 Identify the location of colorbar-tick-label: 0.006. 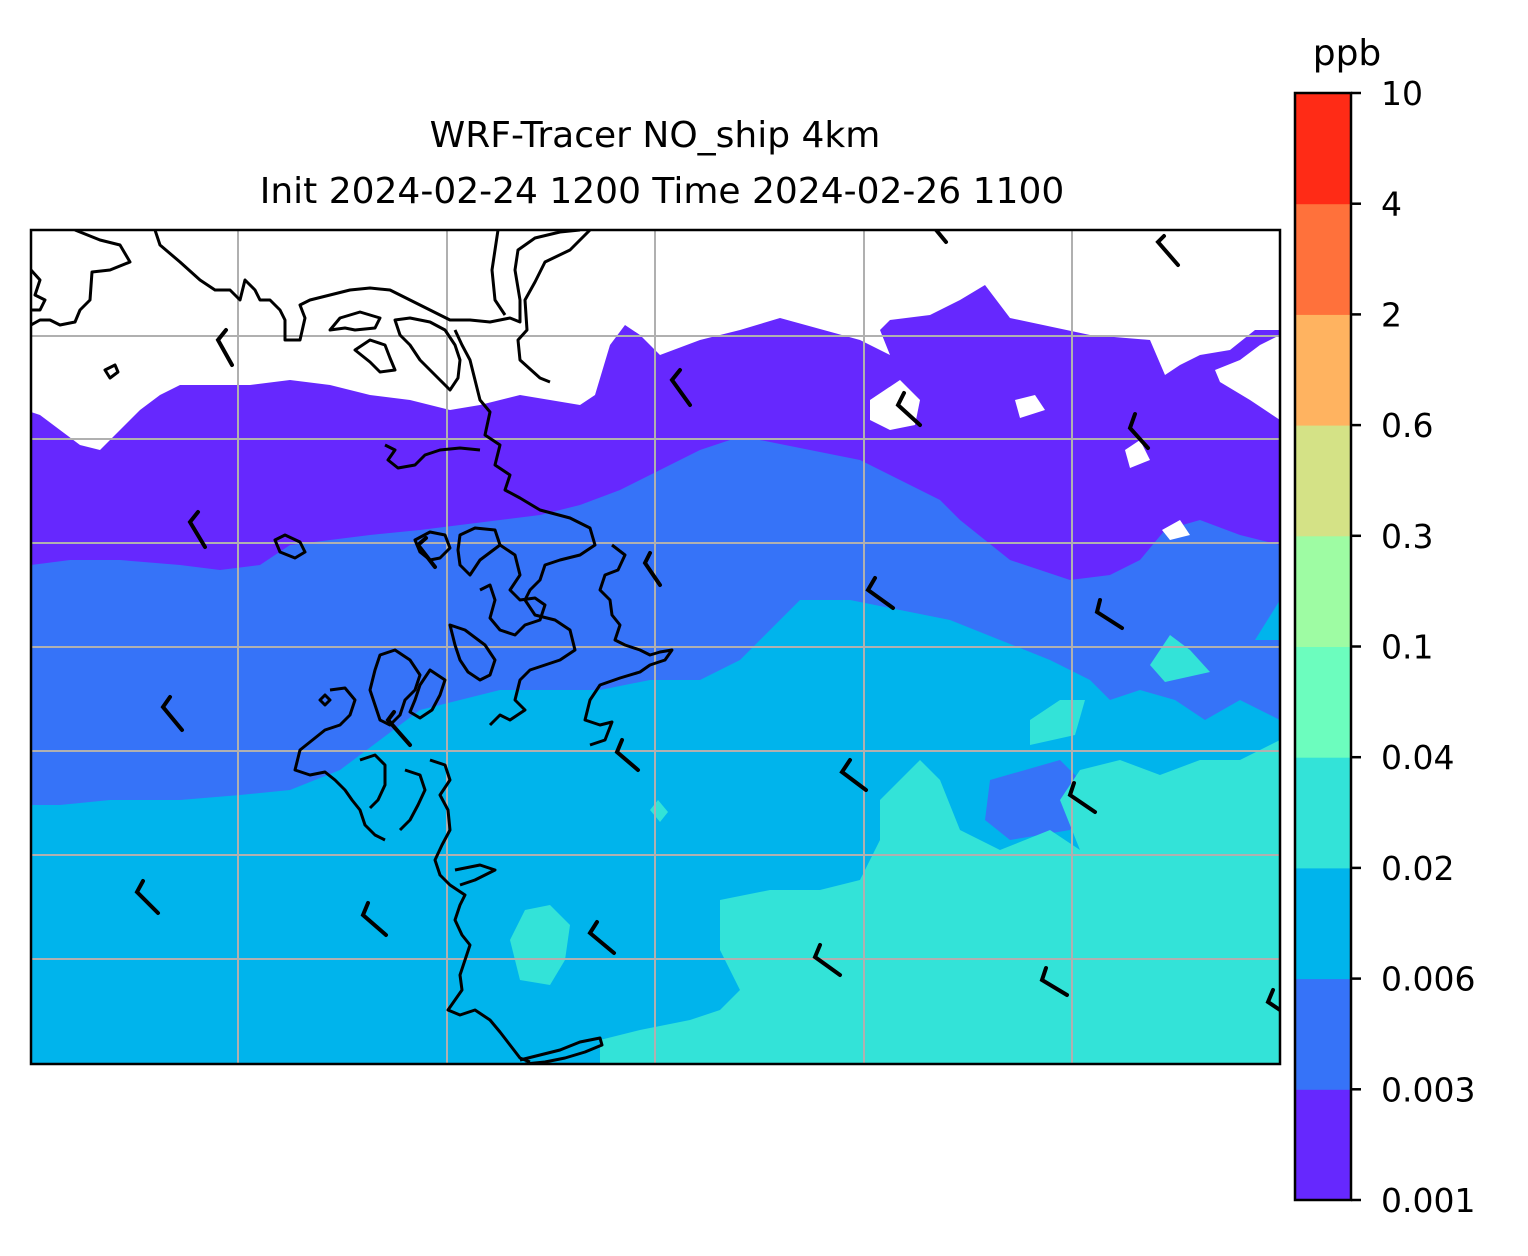
(1428, 979).